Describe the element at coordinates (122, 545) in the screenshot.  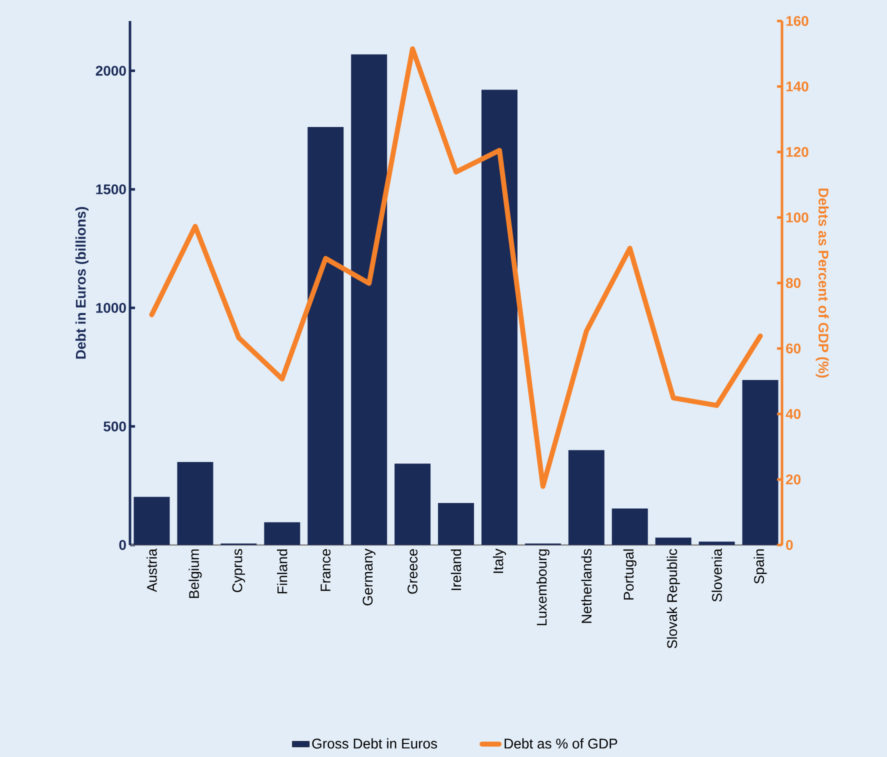
I see `y-tick-label: 0` at that location.